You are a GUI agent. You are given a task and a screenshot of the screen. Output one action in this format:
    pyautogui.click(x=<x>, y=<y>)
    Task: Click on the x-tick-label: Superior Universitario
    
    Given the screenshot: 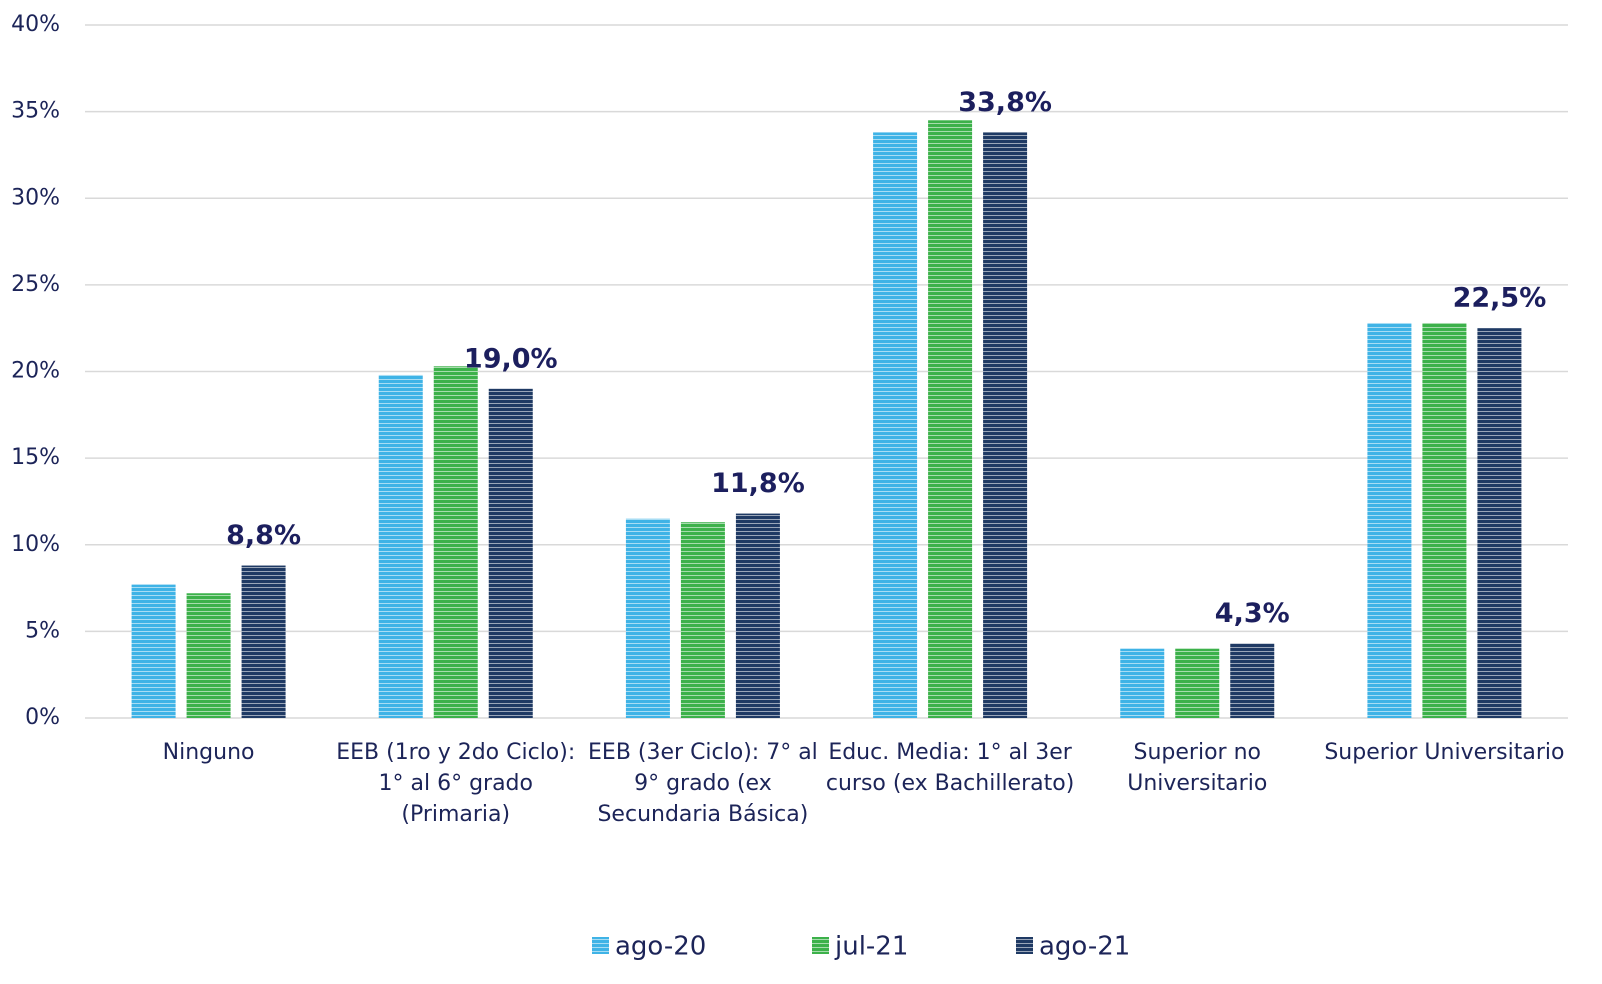 What is the action you would take?
    pyautogui.click(x=1444, y=752)
    